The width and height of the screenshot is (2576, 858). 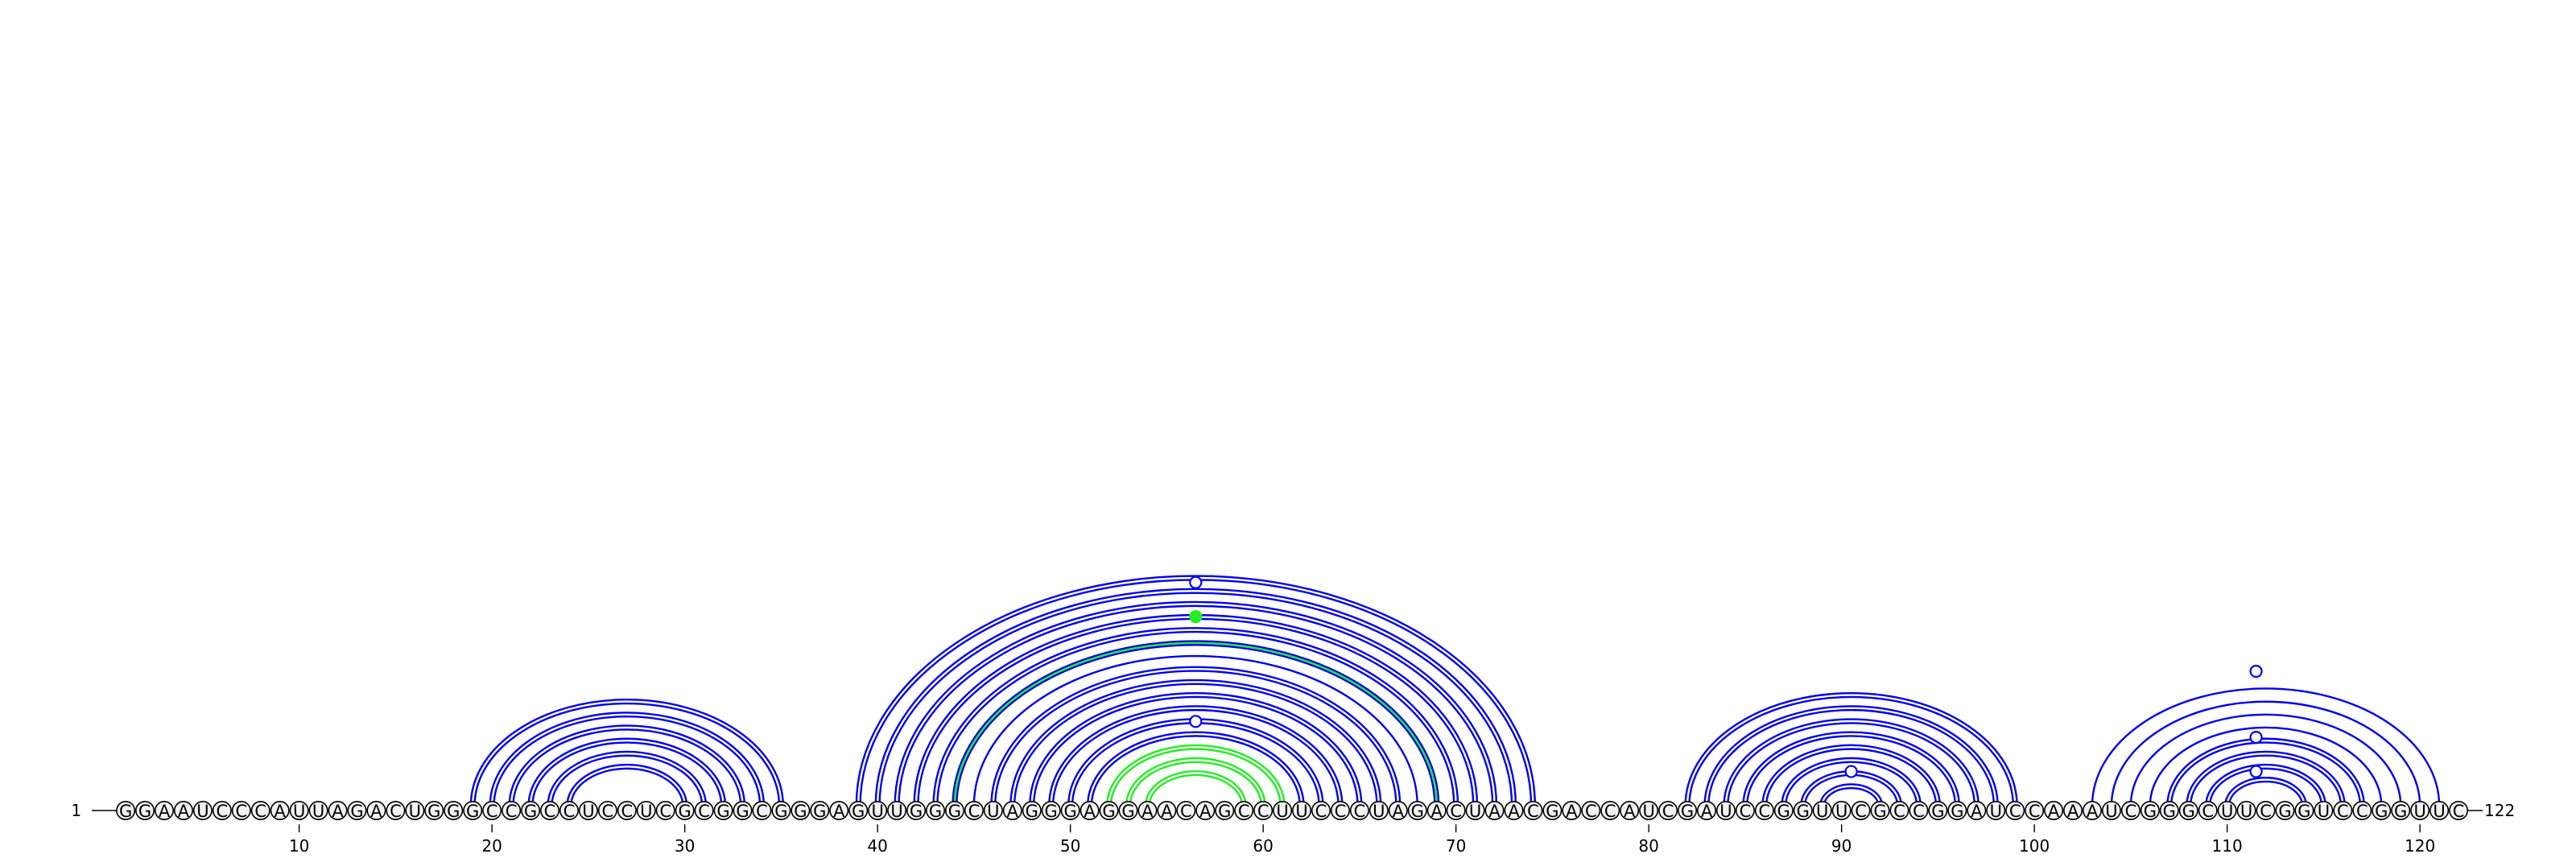 I want to click on filled-loop-marker, so click(x=1196, y=617).